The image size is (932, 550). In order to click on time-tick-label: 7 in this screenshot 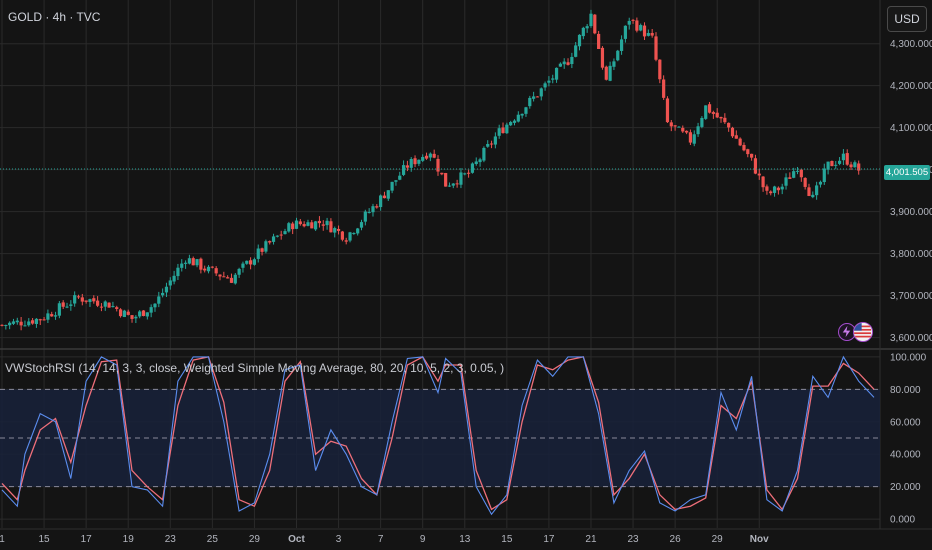, I will do `click(381, 539)`.